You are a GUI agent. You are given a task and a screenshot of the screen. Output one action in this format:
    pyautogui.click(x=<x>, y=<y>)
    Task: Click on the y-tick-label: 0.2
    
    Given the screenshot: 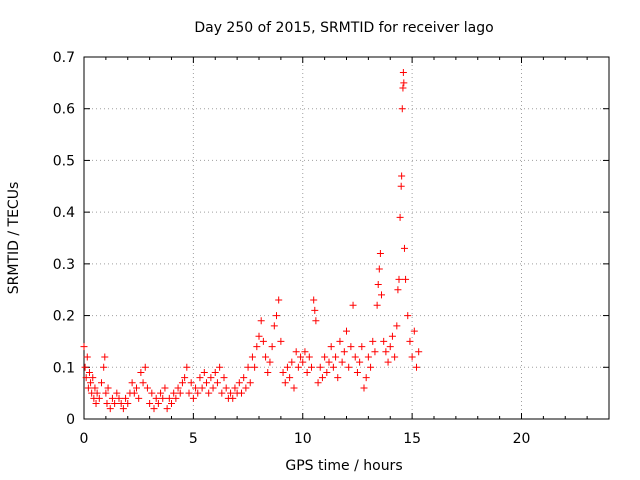 What is the action you would take?
    pyautogui.click(x=64, y=317)
    